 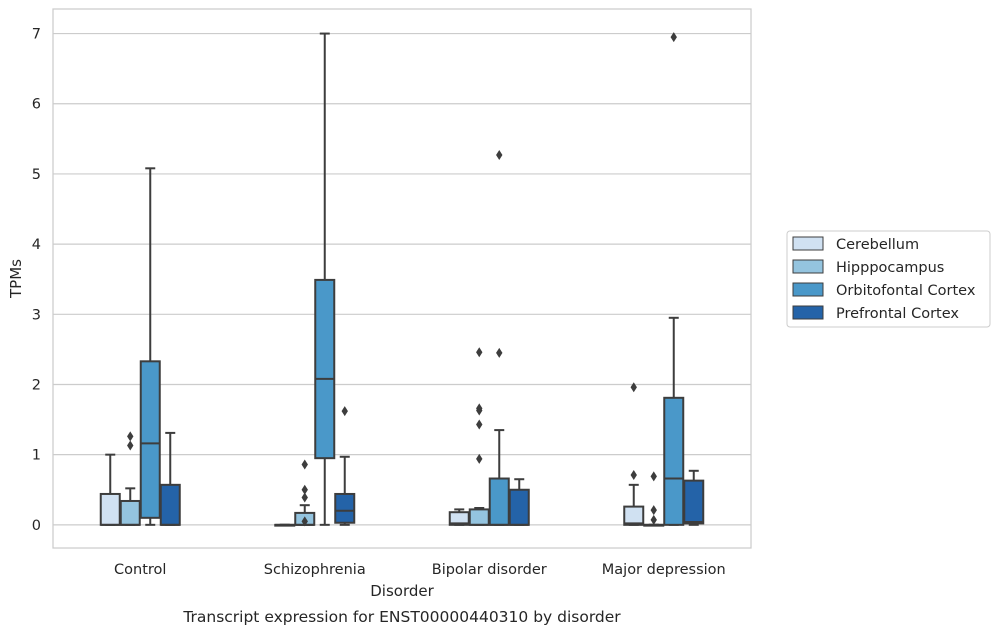 I want to click on y-tick-label: 5, so click(x=36, y=175).